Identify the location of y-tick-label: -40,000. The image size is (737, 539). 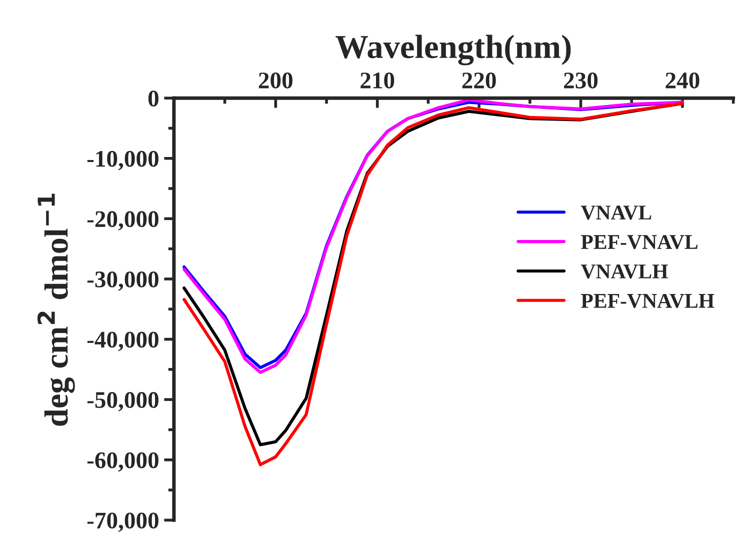
(122, 342).